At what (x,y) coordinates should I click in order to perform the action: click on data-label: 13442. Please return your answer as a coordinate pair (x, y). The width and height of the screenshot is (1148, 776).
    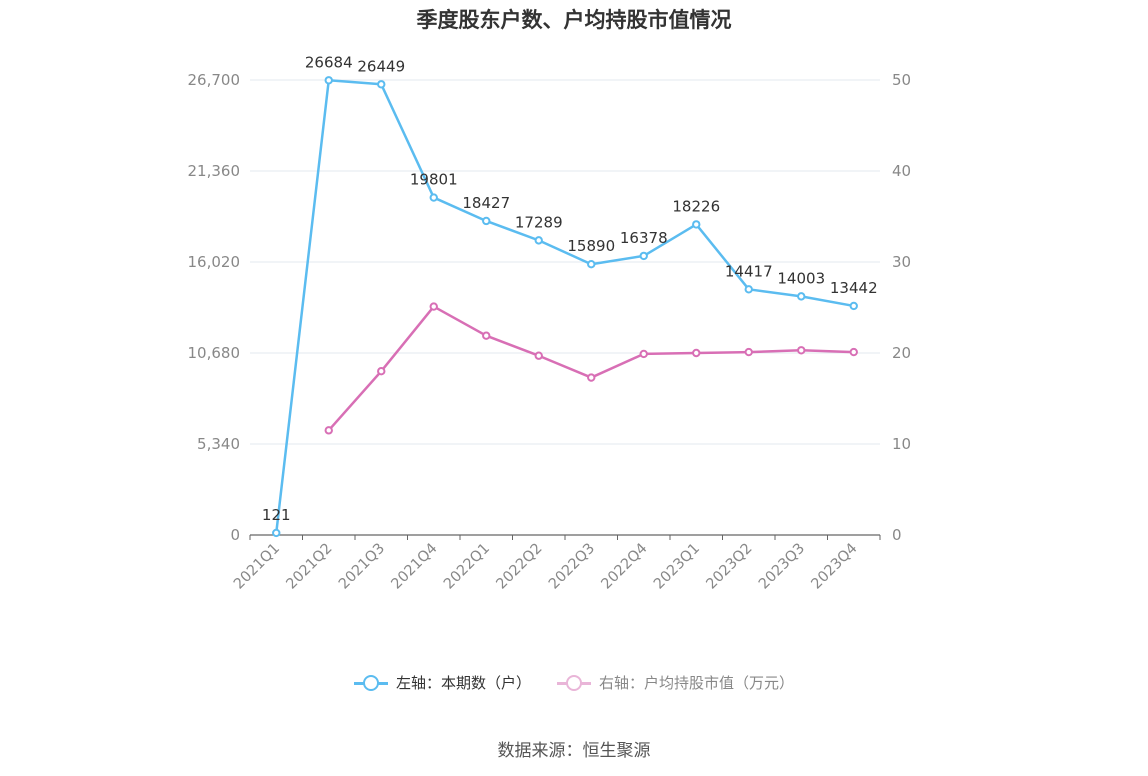
    Looking at the image, I should click on (854, 288).